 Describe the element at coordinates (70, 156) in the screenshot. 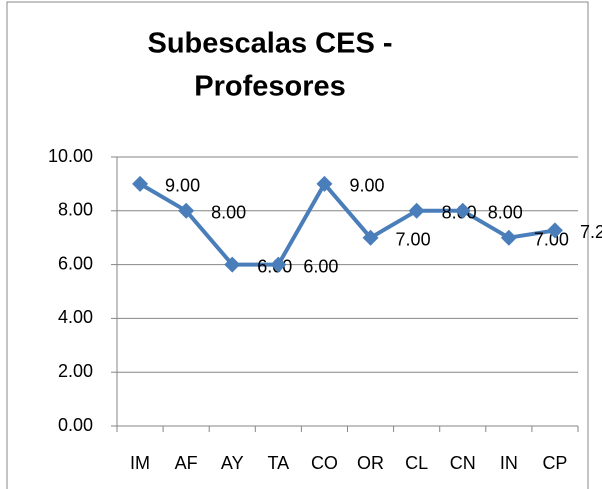

I see `y-tick-label: 10.00` at that location.